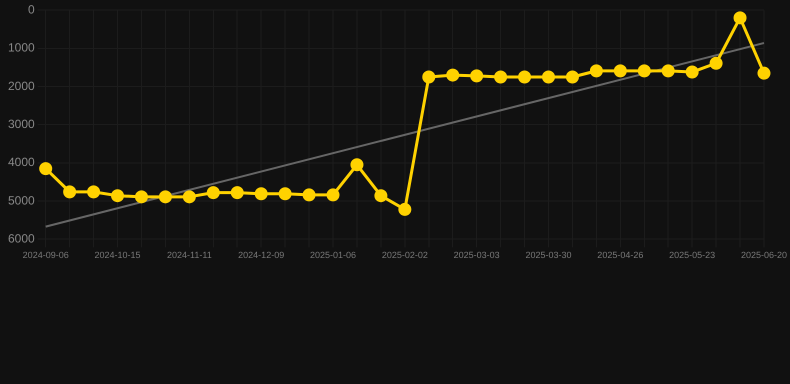 The image size is (790, 384). I want to click on x-tick-label: 2024-10-15, so click(117, 255).